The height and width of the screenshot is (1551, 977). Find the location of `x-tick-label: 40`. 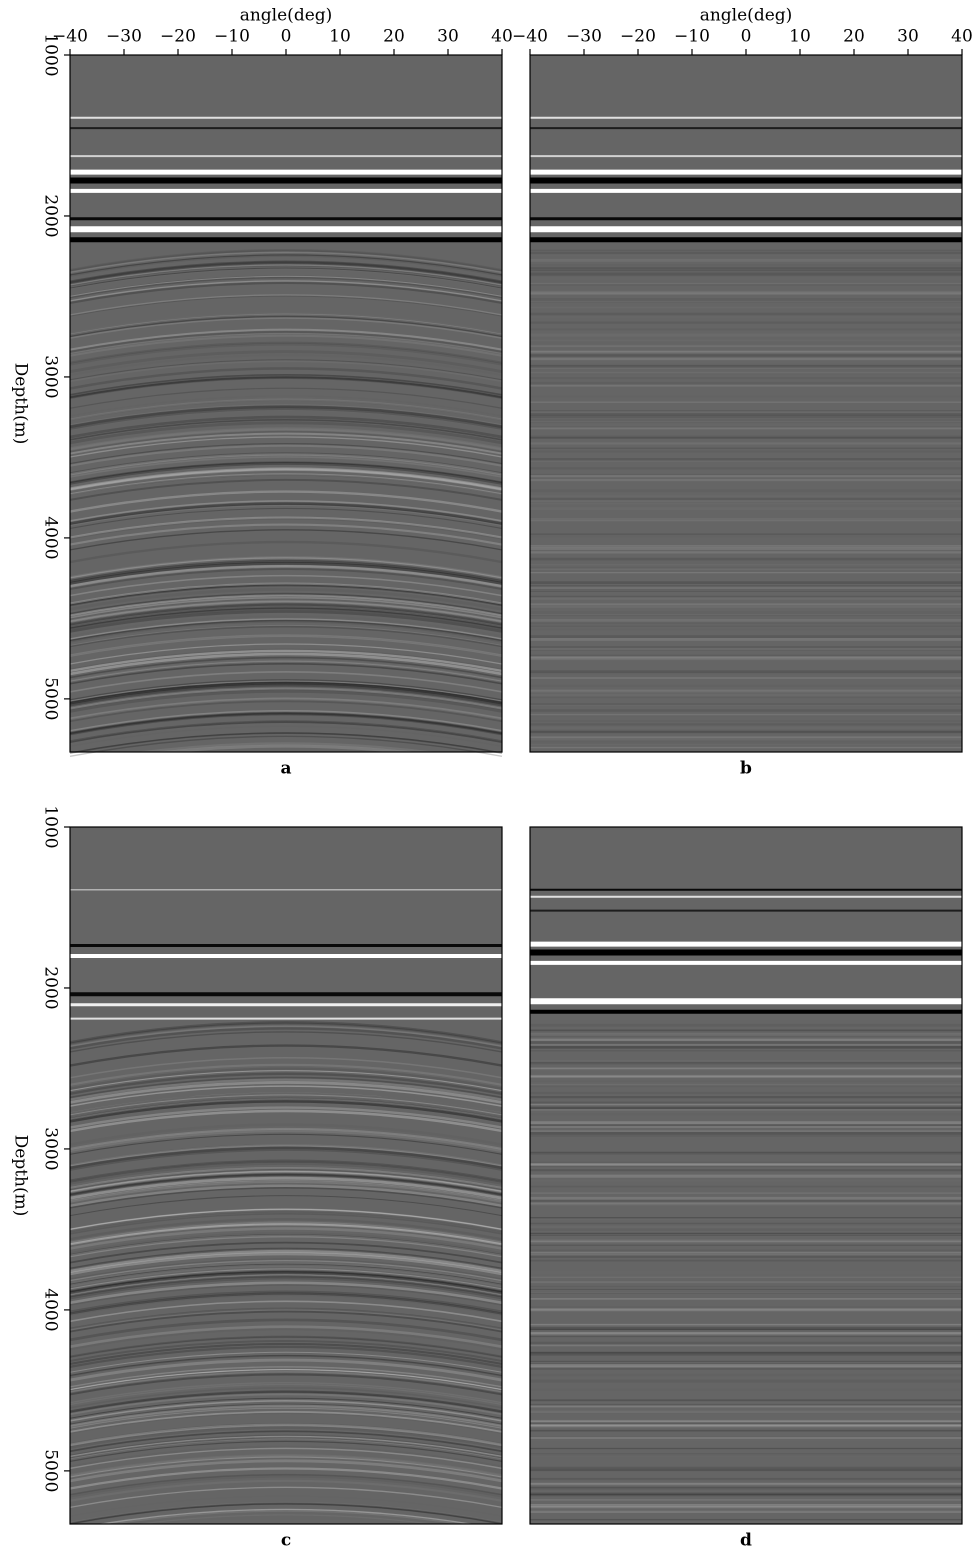

x-tick-label: 40 is located at coordinates (962, 37).